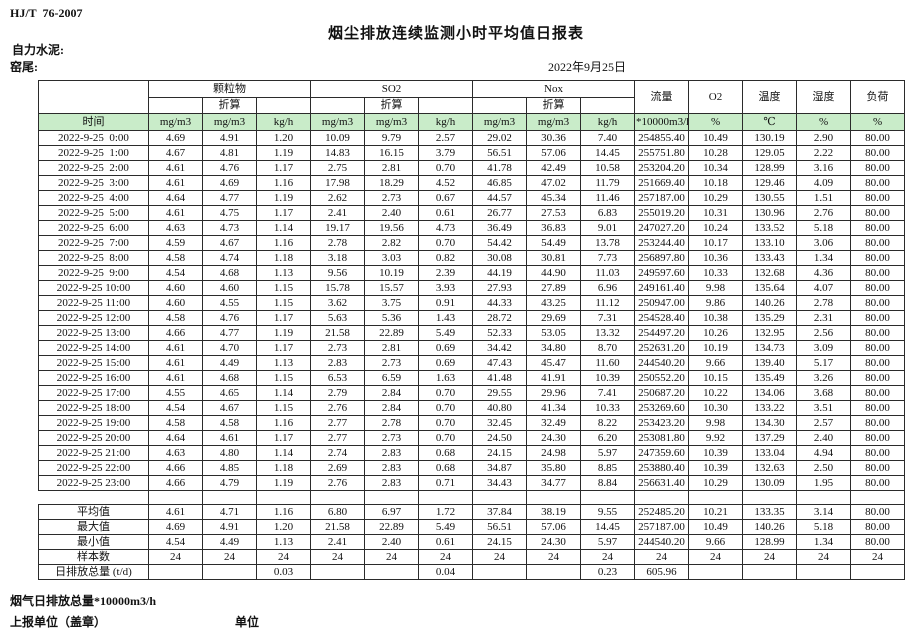  Describe the element at coordinates (824, 228) in the screenshot. I see `value-cell: 5.18` at that location.